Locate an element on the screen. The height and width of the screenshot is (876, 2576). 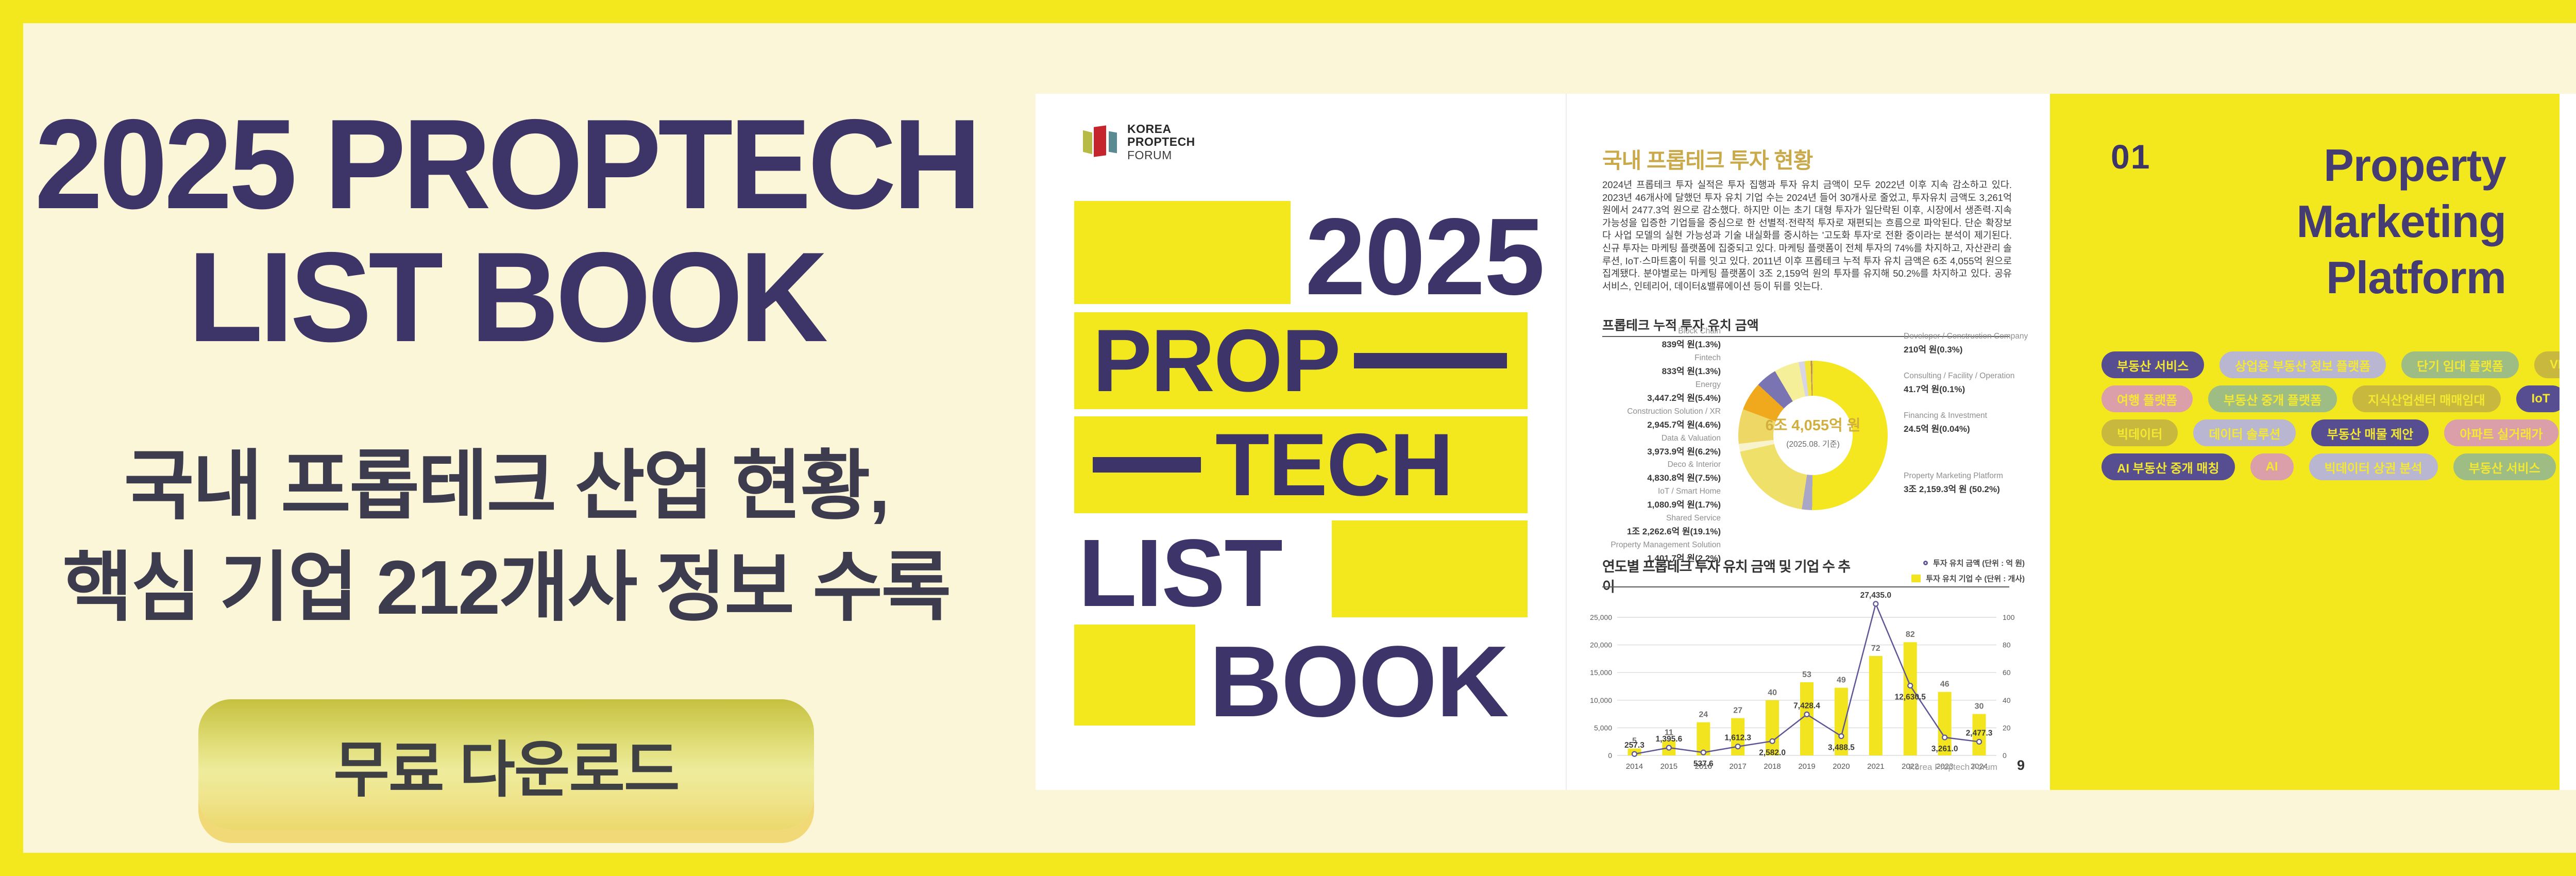
svg-text: 27,435.0 is located at coordinates (1875, 595).